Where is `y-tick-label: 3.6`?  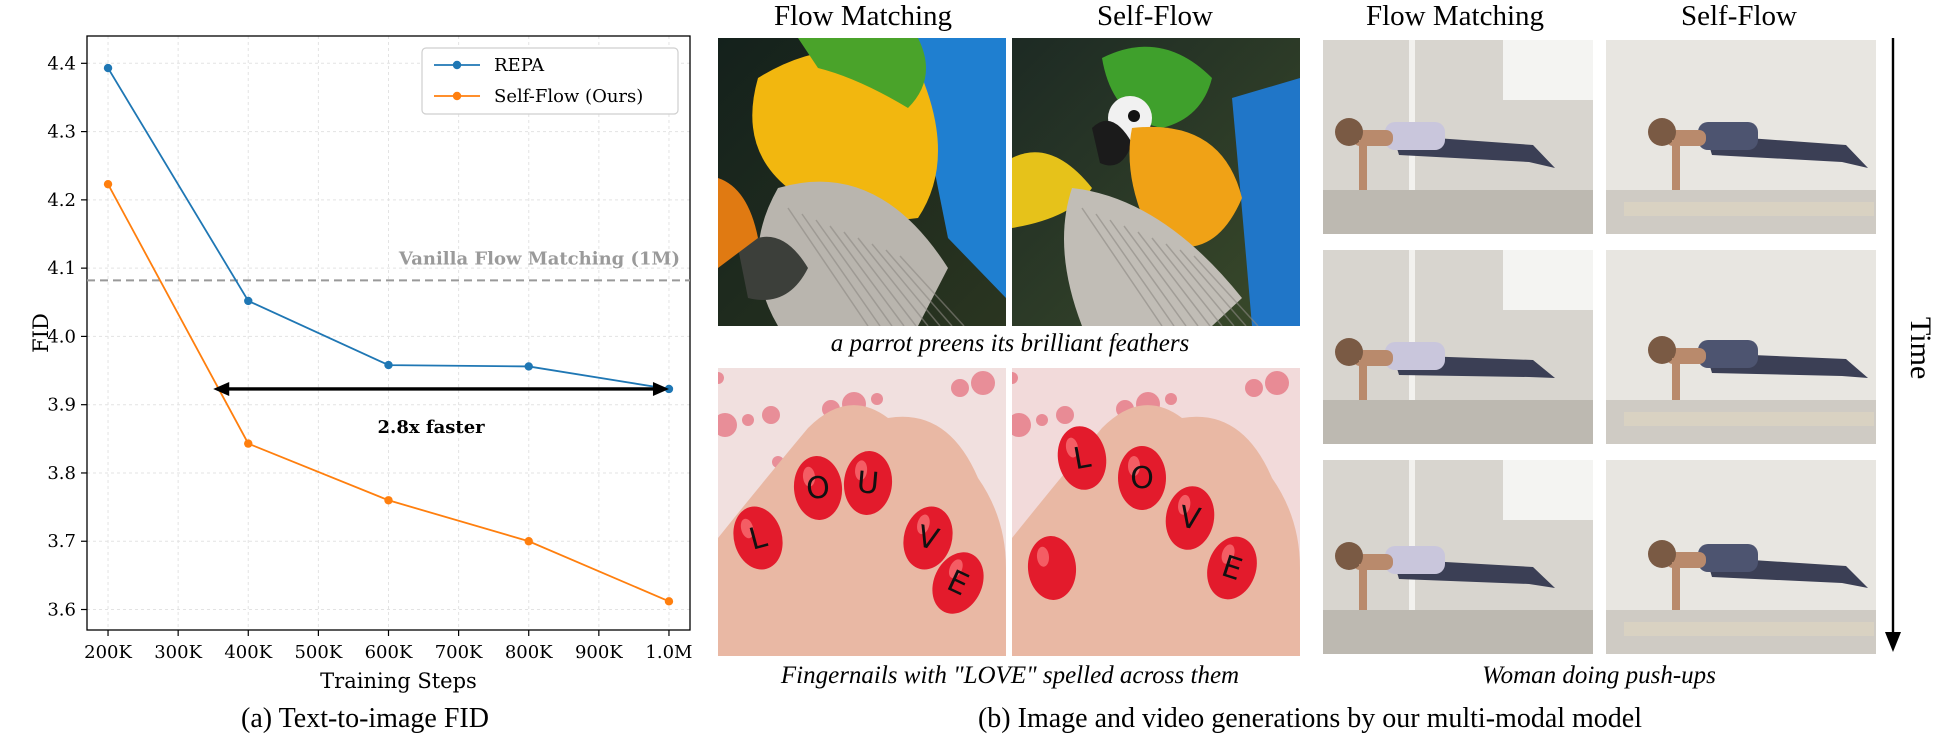
y-tick-label: 3.6 is located at coordinates (61, 610).